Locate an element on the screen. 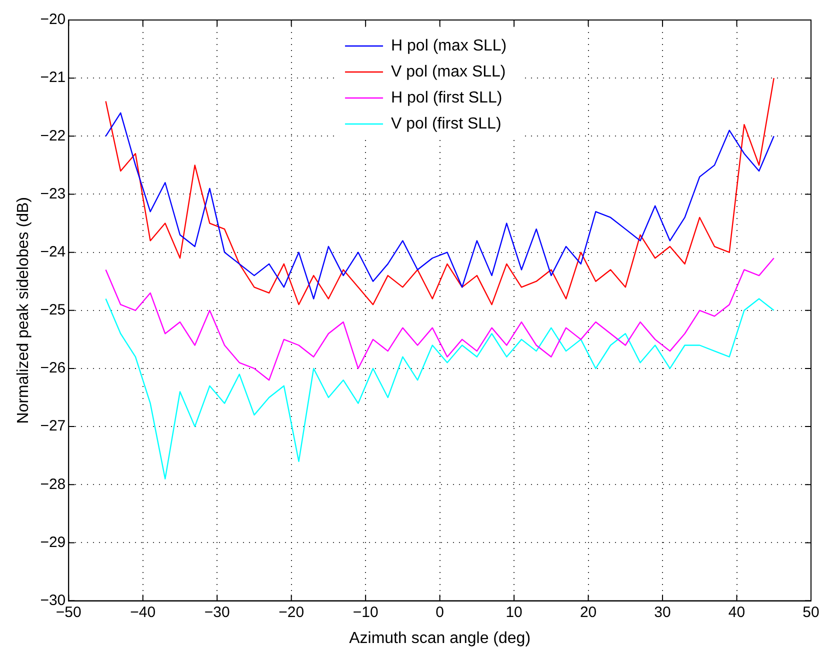 This screenshot has width=833, height=660. x-tick-label: 50 is located at coordinates (811, 612).